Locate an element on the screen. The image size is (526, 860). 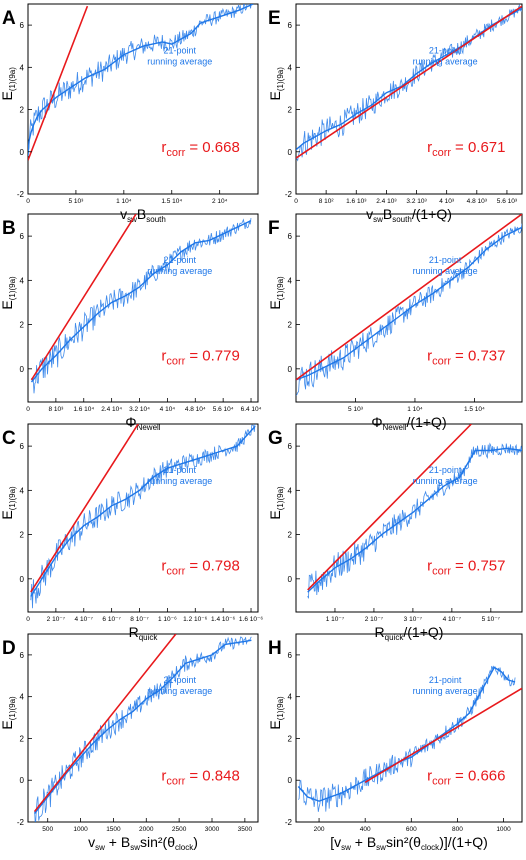
x-tick-label: 2 10⁻⁷ is located at coordinates (56, 619).